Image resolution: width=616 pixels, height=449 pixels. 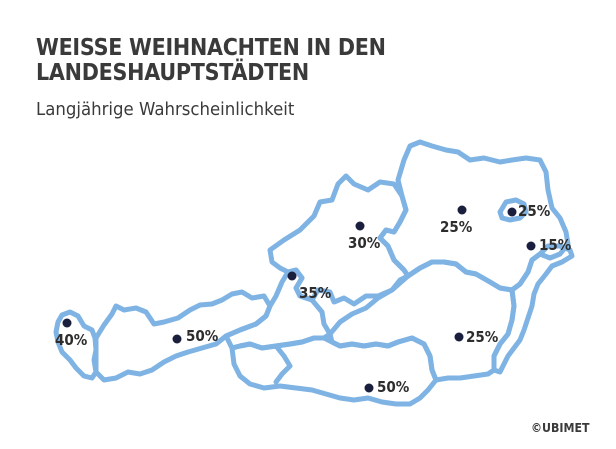 I want to click on state-border-oberoesterreich, so click(x=339, y=240).